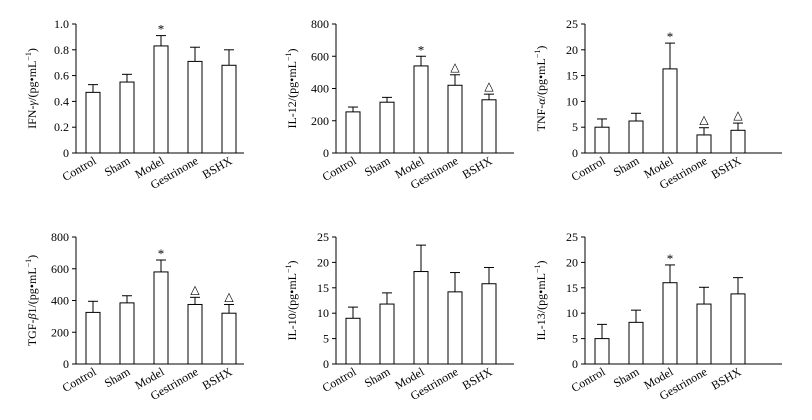  Describe the element at coordinates (61, 50) in the screenshot. I see `y-tick-label: 0.8` at that location.